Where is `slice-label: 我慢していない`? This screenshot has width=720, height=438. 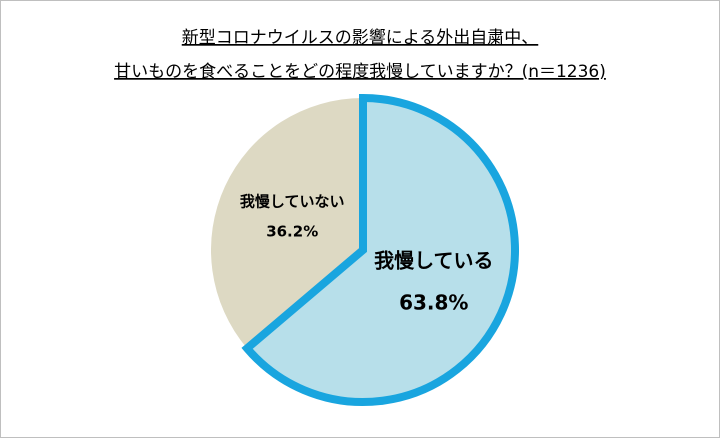
slice-label: 我慢していない is located at coordinates (292, 202).